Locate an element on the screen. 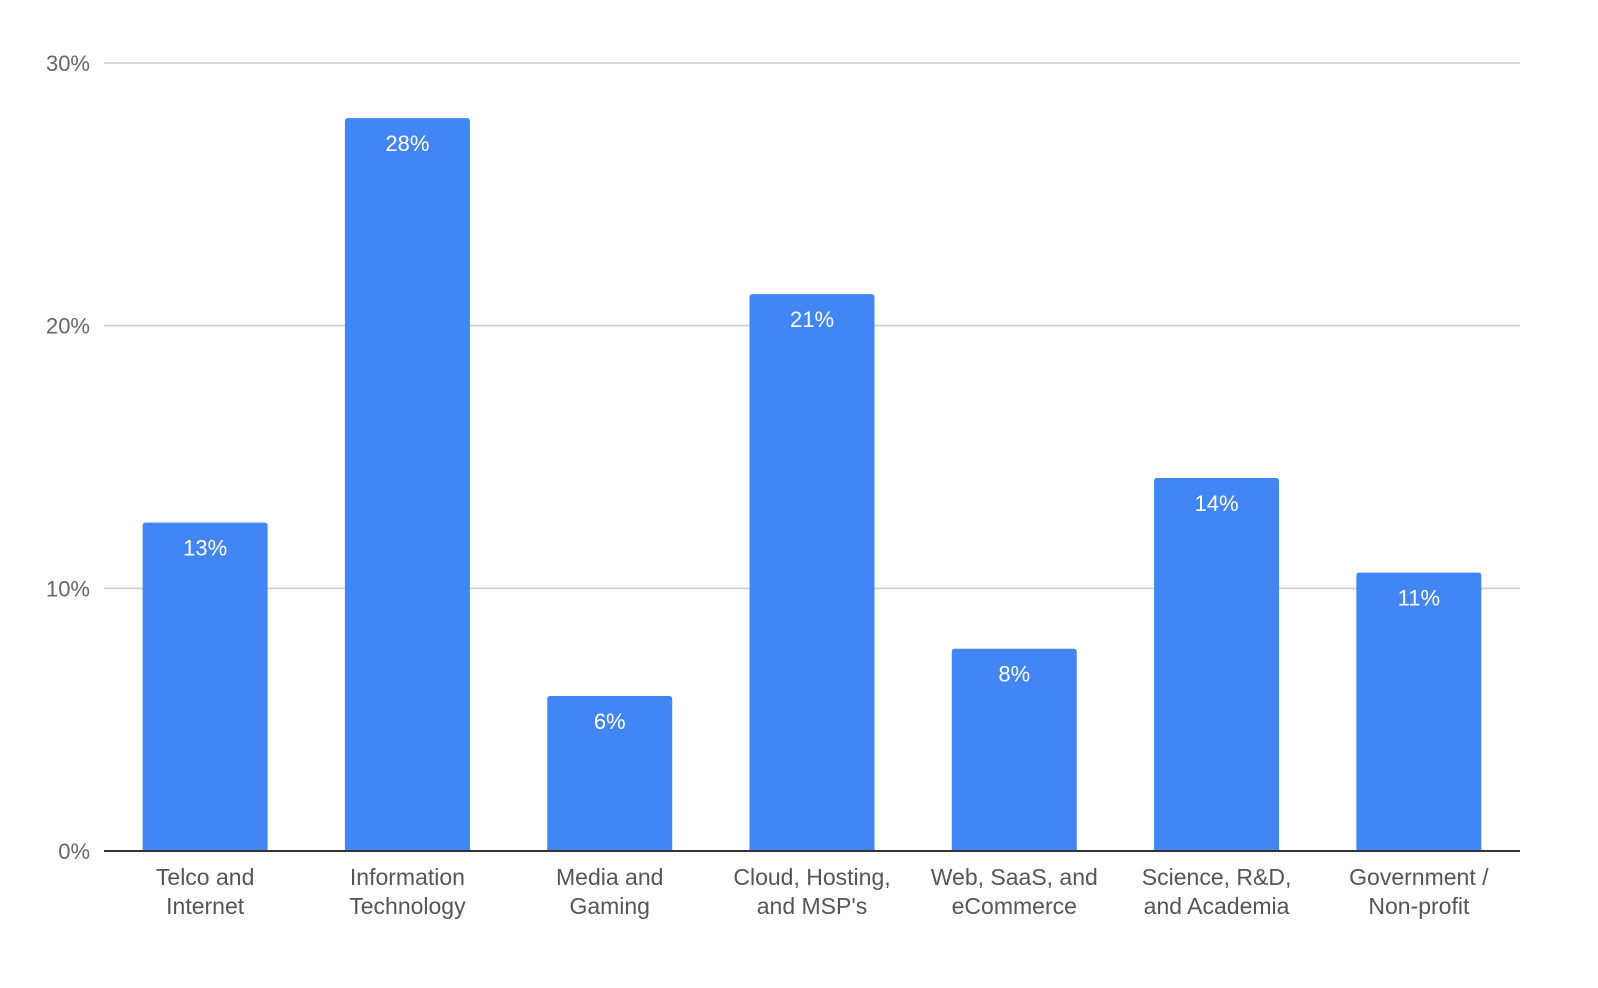 The image size is (1598, 988). y-tick-label: 10% is located at coordinates (68, 588).